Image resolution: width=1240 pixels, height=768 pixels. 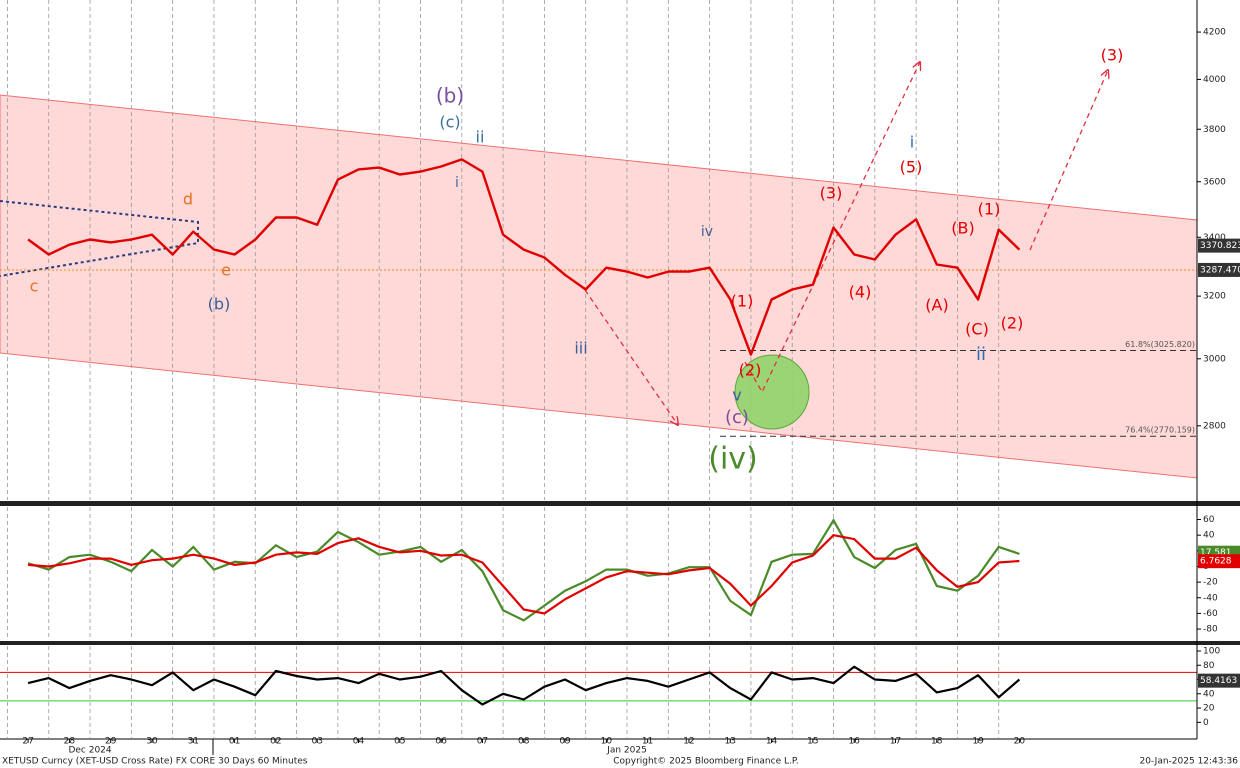 I want to click on price-tag-label: 3370.823, so click(x=1220, y=246).